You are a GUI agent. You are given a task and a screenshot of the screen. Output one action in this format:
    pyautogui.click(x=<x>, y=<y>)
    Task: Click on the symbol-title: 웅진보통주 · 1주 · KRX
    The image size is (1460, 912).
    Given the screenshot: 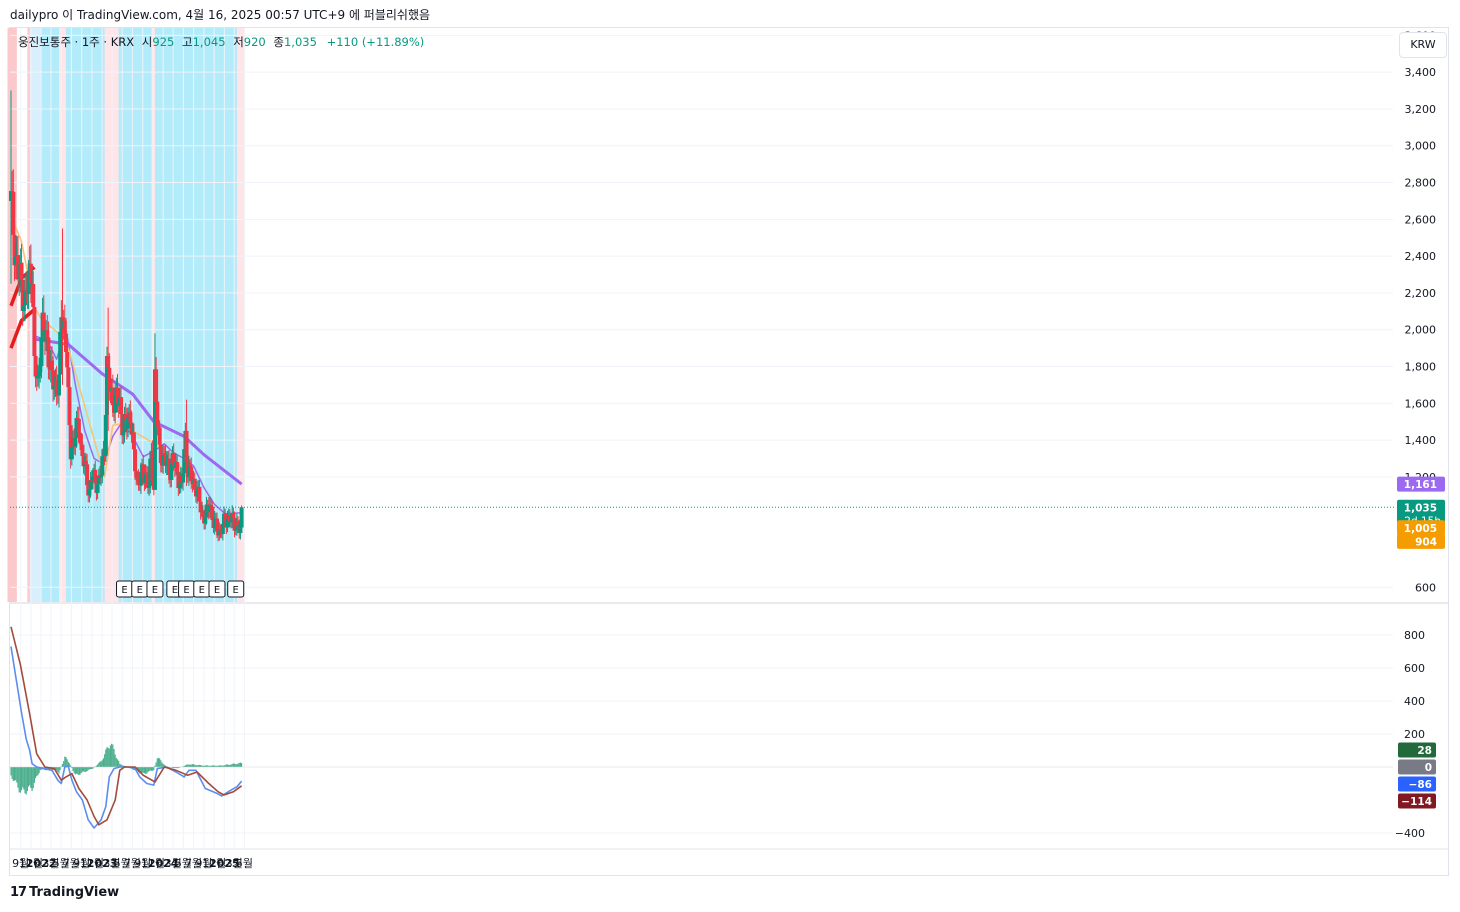 What is the action you would take?
    pyautogui.click(x=76, y=42)
    